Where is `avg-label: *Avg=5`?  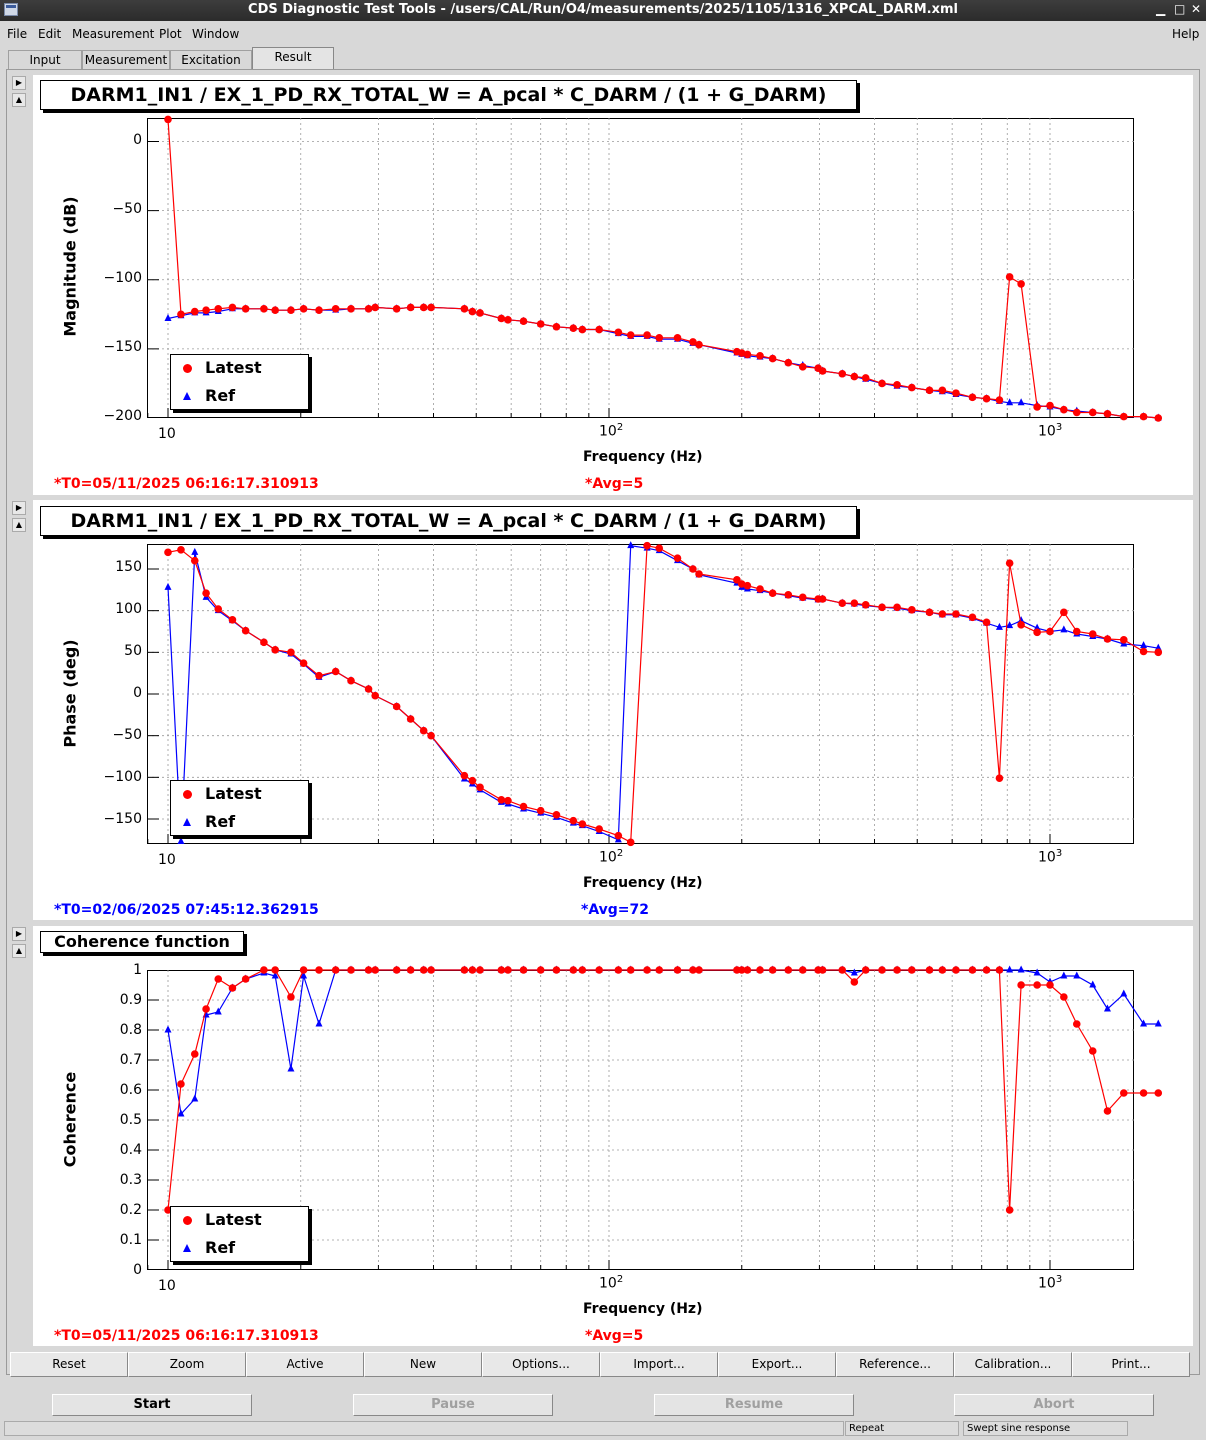
avg-label: *Avg=5 is located at coordinates (614, 1336).